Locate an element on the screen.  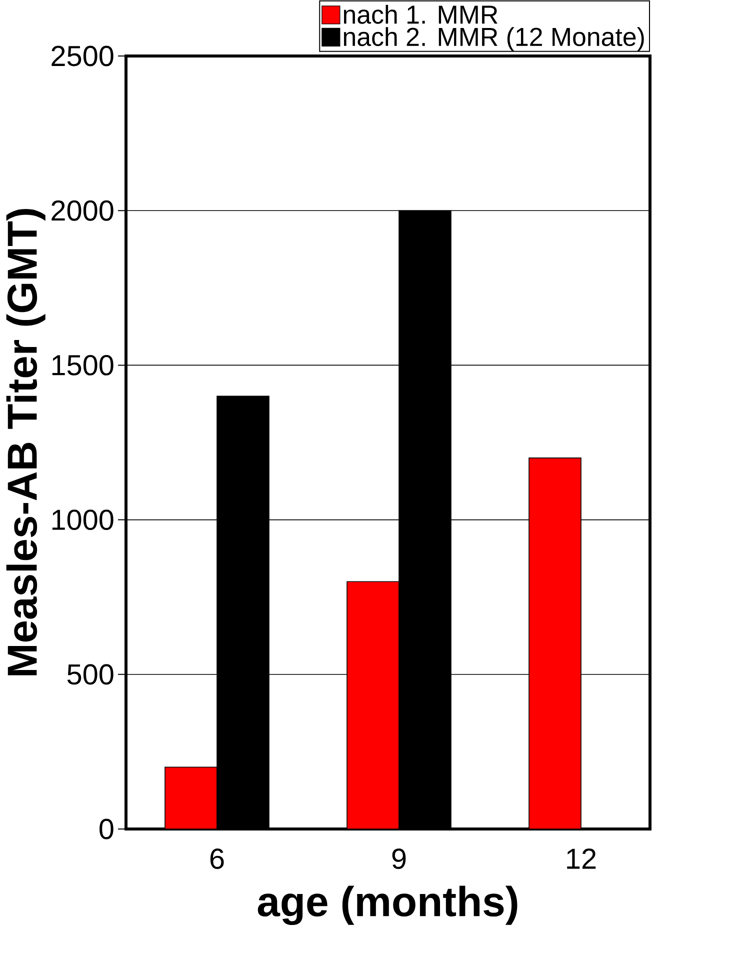
y-tick-label: 500 is located at coordinates (90, 674).